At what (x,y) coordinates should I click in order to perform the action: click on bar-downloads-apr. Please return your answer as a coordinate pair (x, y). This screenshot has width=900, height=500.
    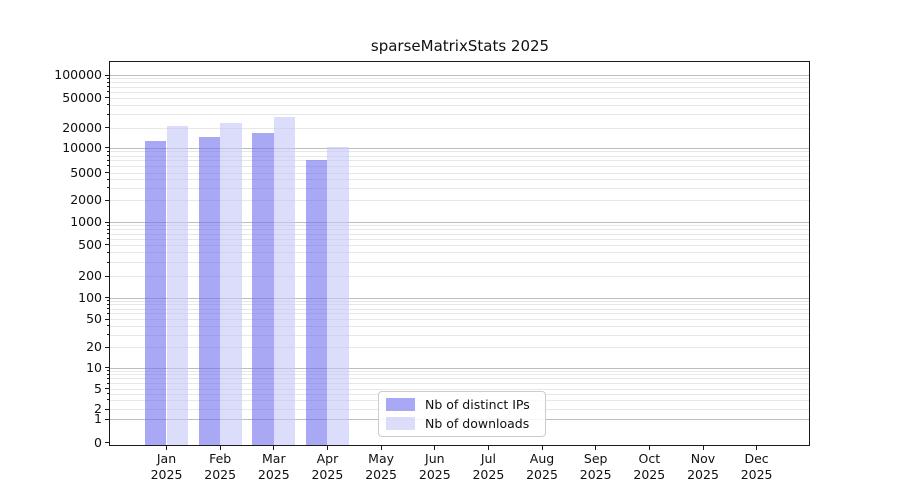
    Looking at the image, I should click on (338, 295).